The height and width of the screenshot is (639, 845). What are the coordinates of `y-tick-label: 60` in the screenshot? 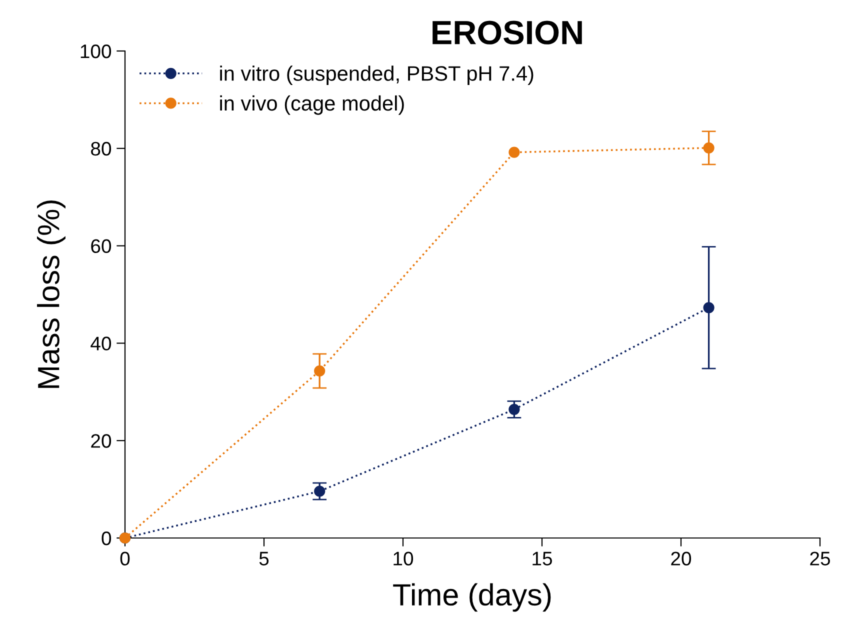 It's located at (101, 246).